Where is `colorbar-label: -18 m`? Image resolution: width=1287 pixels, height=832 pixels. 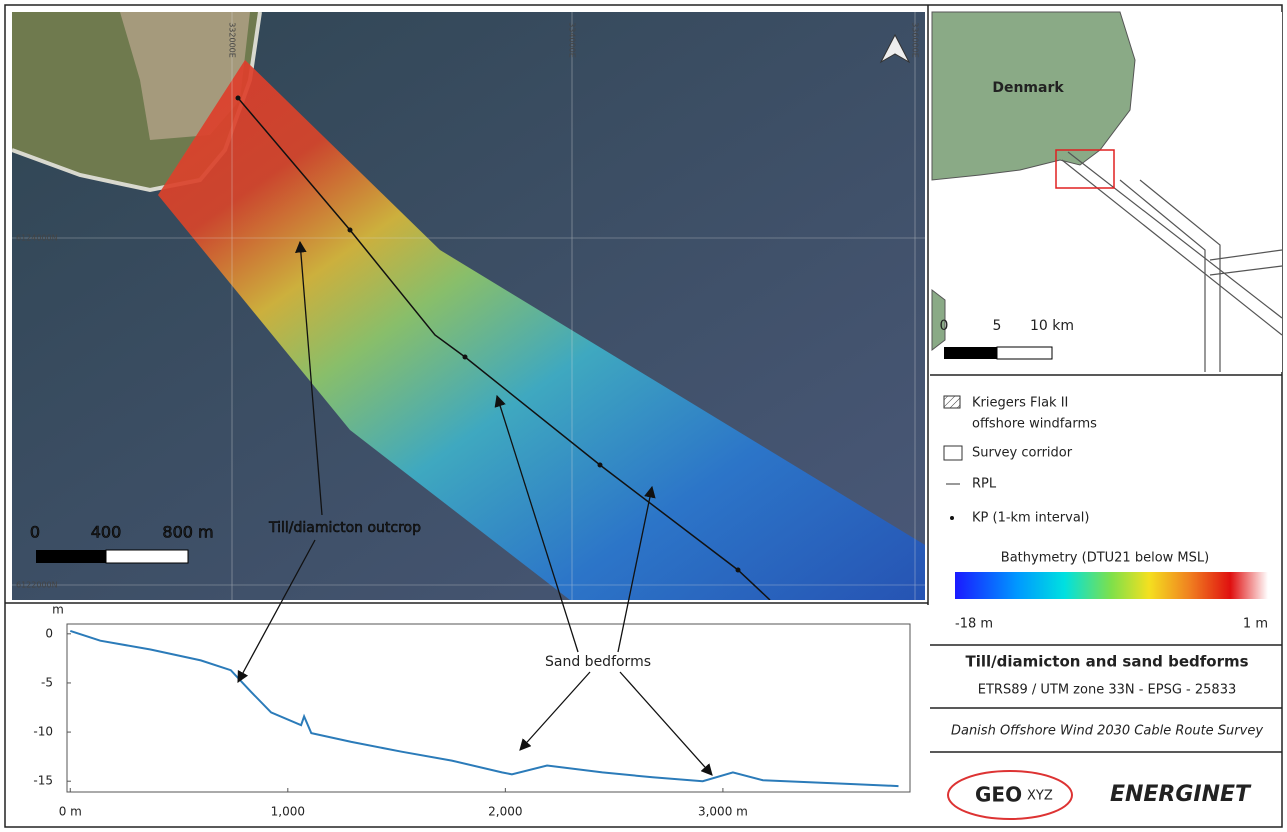 colorbar-label: -18 m is located at coordinates (974, 624).